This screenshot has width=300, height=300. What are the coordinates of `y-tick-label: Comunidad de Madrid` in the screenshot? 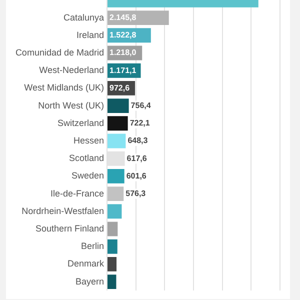 It's located at (59, 52).